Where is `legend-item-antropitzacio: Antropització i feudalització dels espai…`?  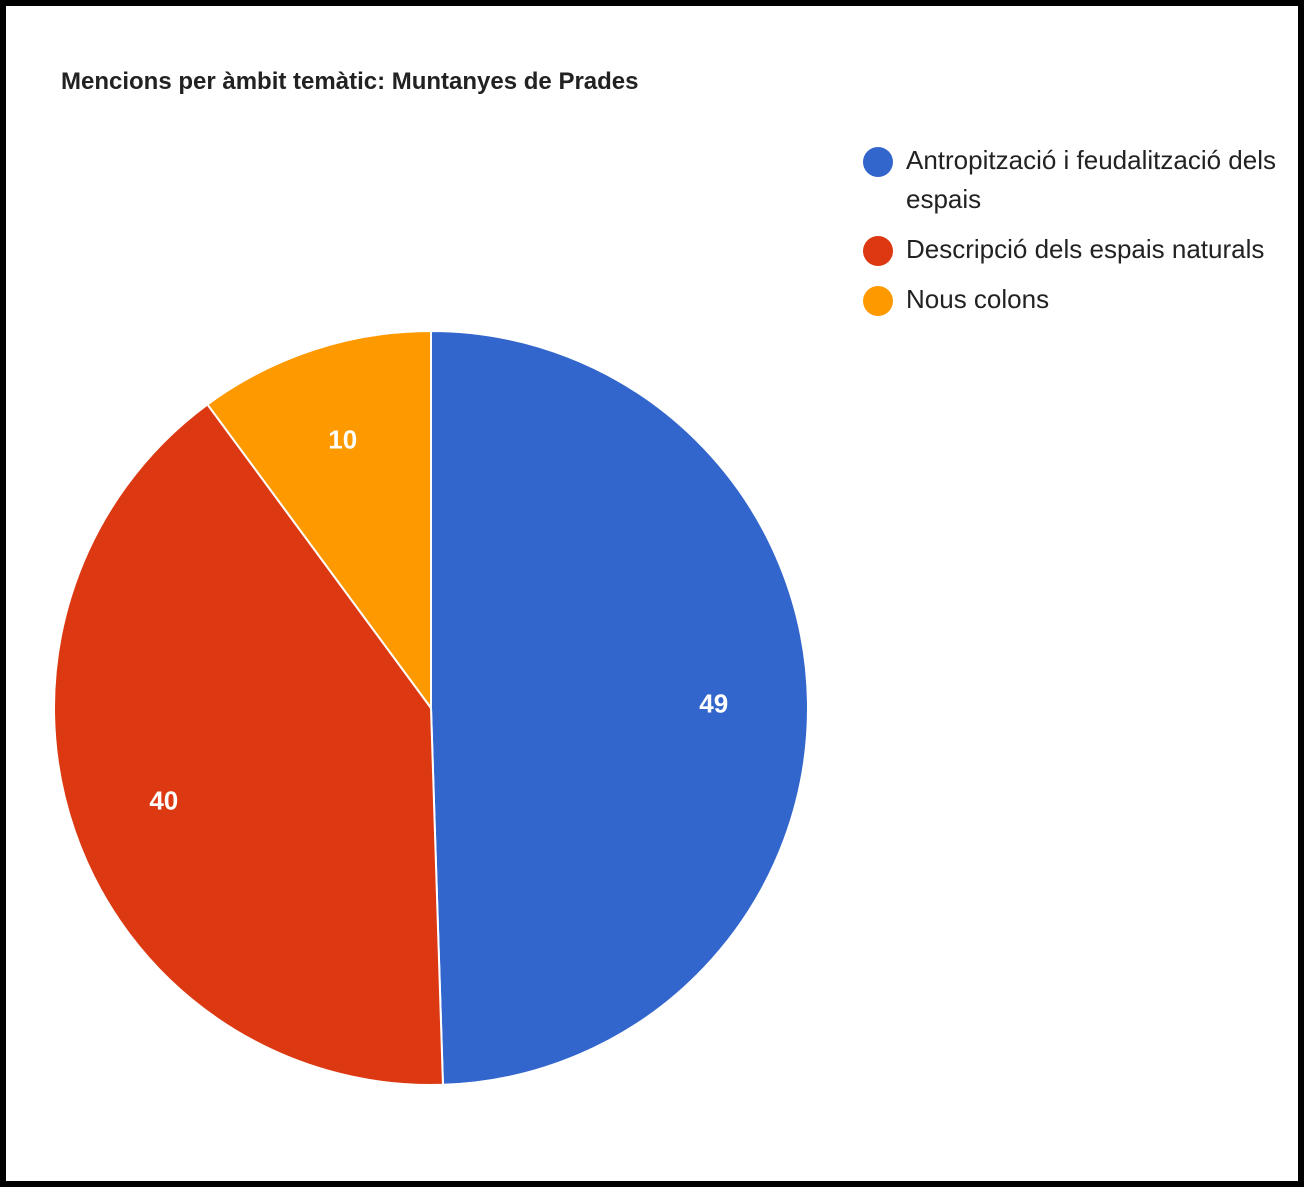
legend-item-antropitzacio: Antropització i feudalització dels espai… is located at coordinates (1078, 180).